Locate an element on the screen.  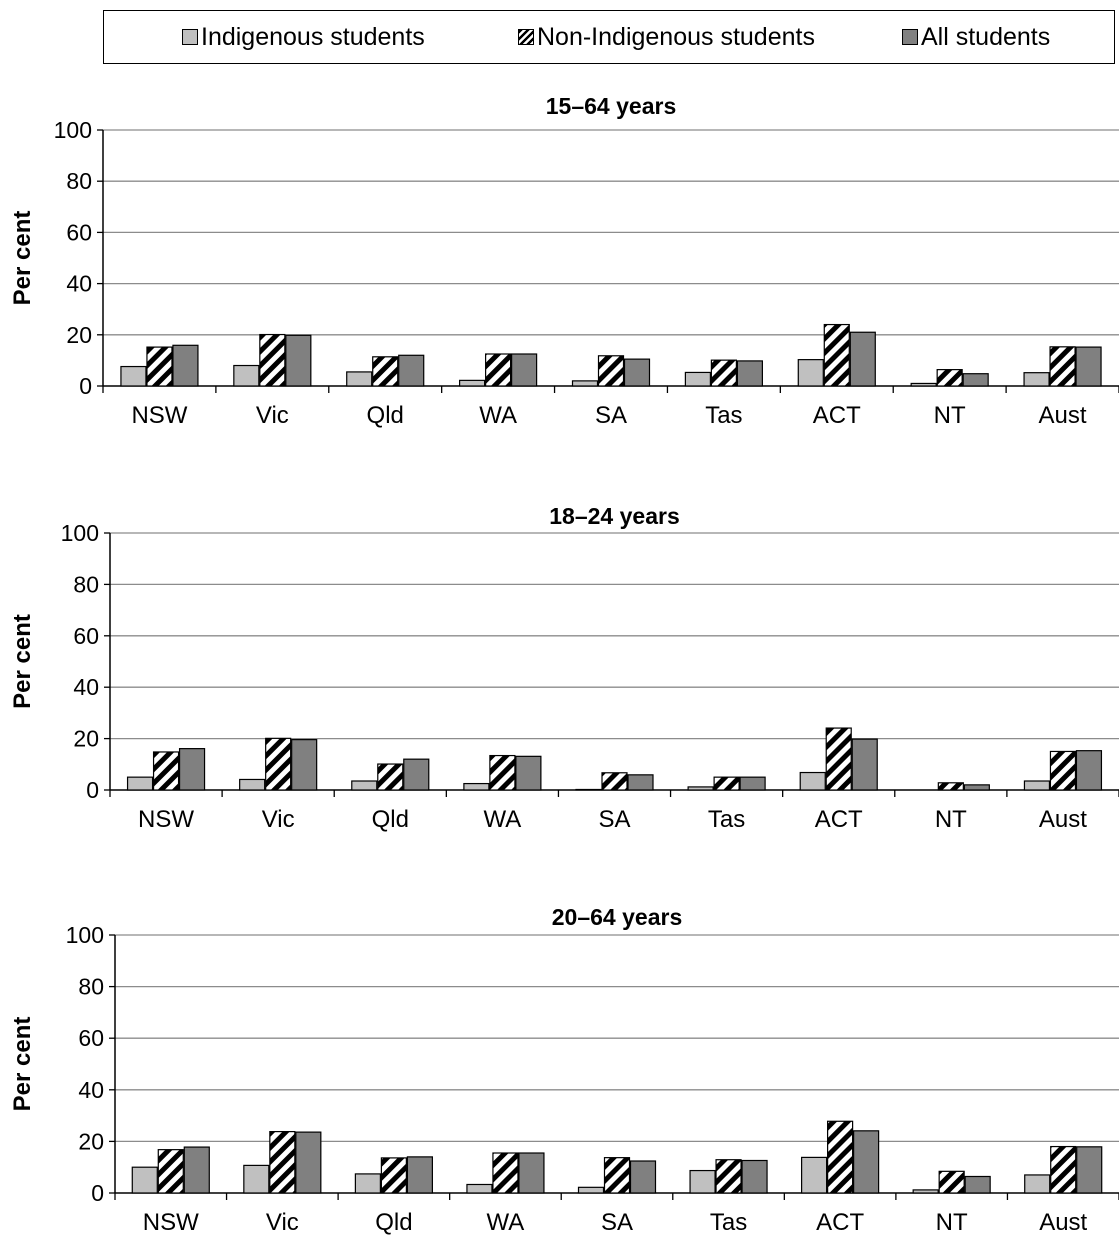
chart-3-bar-sa-indigenous is located at coordinates (591, 1190).